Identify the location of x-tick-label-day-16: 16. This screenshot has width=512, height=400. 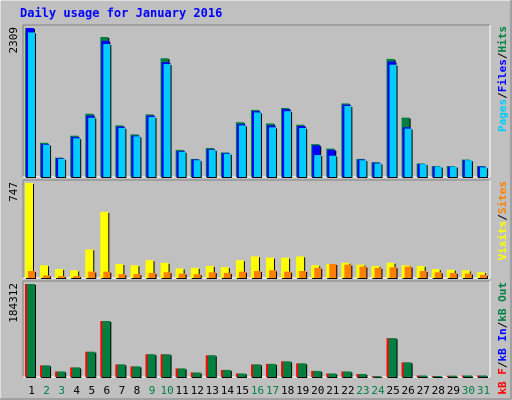
(257, 390).